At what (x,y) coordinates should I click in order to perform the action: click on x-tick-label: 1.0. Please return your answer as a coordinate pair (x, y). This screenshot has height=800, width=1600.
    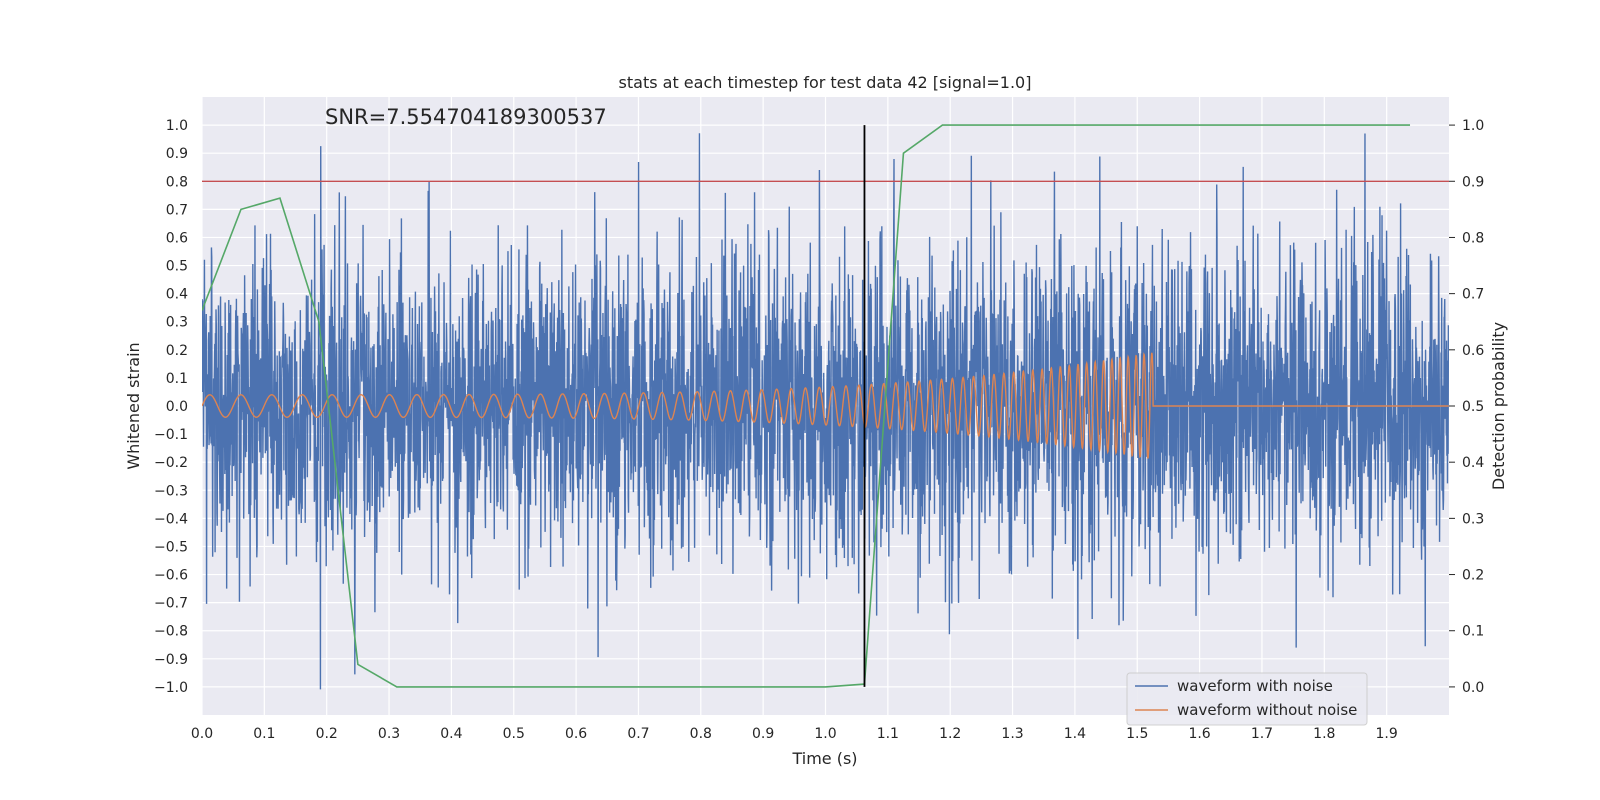
    Looking at the image, I should click on (825, 734).